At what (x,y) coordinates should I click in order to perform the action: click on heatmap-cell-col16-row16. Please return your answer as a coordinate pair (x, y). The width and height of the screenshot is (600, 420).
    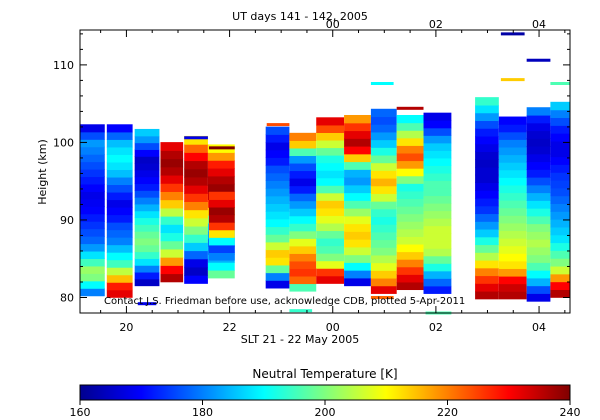
    Looking at the image, I should click on (538, 173).